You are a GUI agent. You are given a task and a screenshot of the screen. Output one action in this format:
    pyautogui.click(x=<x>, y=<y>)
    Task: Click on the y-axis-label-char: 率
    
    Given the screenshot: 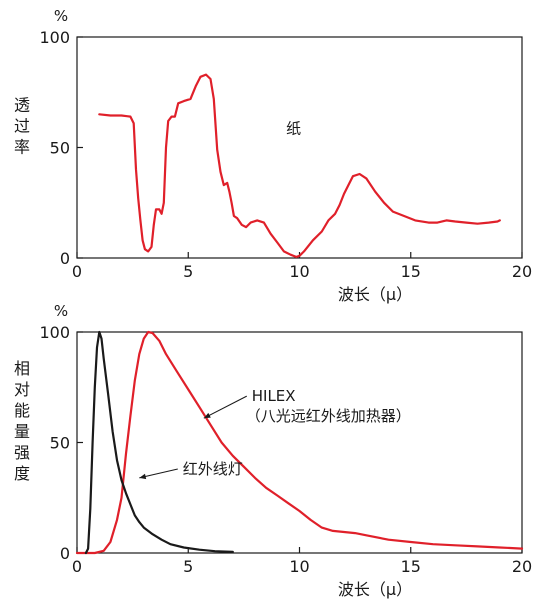 What is the action you would take?
    pyautogui.click(x=22, y=147)
    